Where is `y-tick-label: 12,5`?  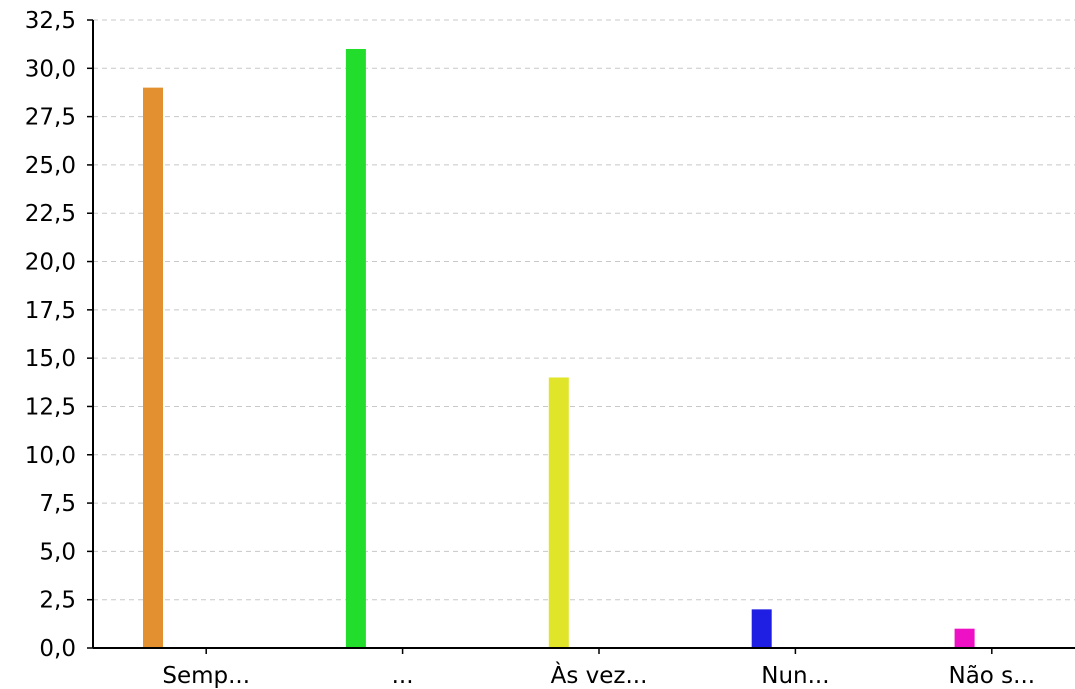
y-tick-label: 12,5 is located at coordinates (50, 407).